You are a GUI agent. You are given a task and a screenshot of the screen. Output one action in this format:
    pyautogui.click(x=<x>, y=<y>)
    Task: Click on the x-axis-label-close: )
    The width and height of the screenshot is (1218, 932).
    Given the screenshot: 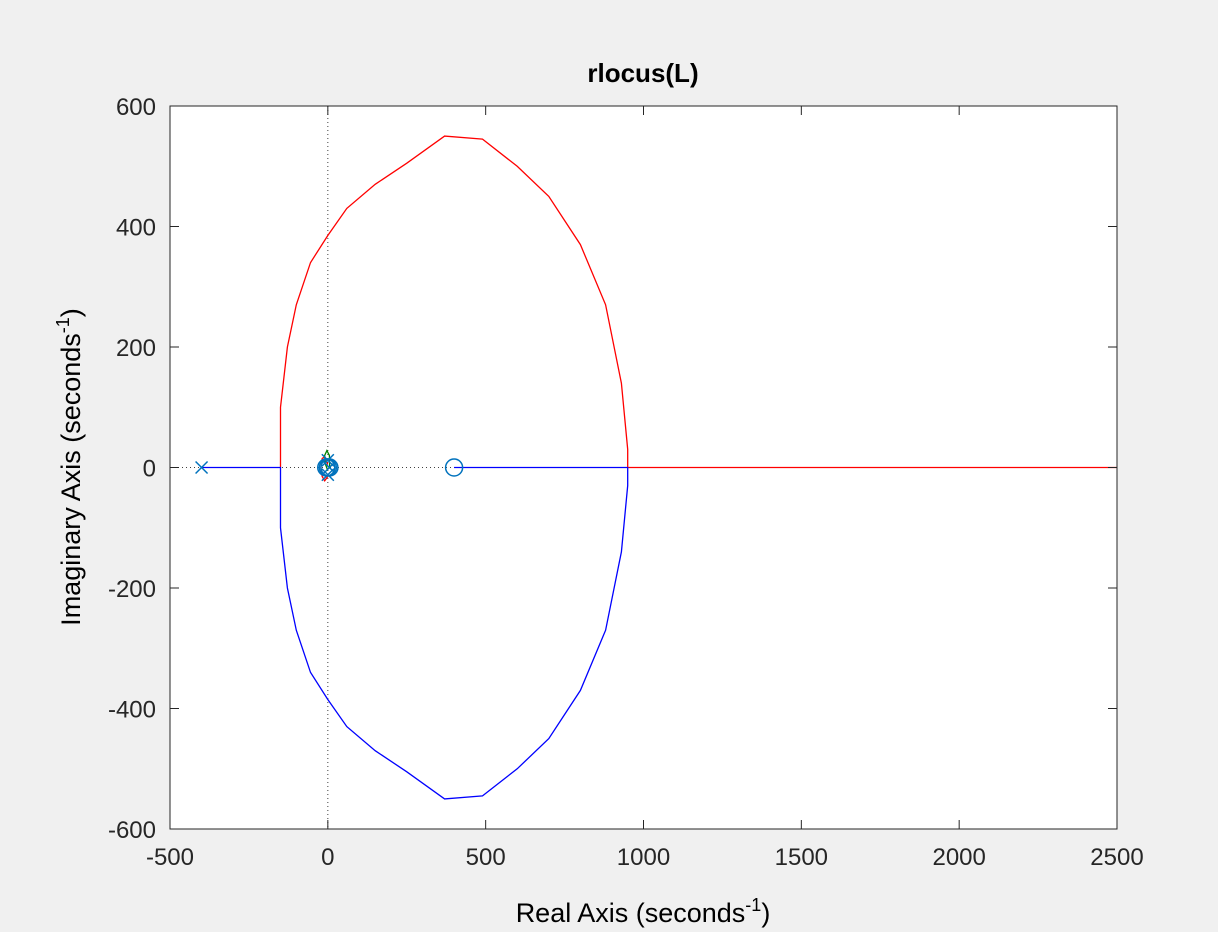 What is the action you would take?
    pyautogui.click(x=765, y=913)
    